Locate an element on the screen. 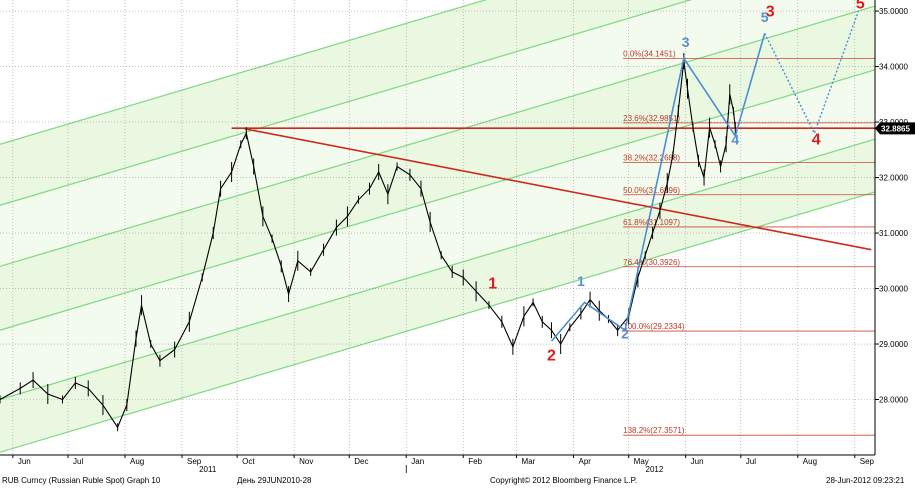  x-tick-label: Dec is located at coordinates (361, 461).